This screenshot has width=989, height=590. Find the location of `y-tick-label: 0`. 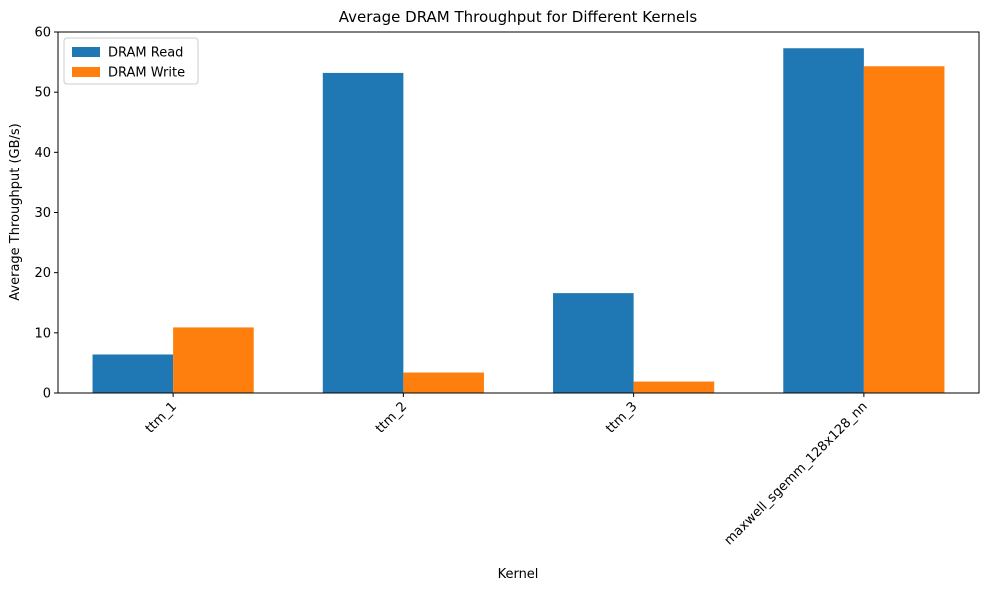

y-tick-label: 0 is located at coordinates (47, 394).